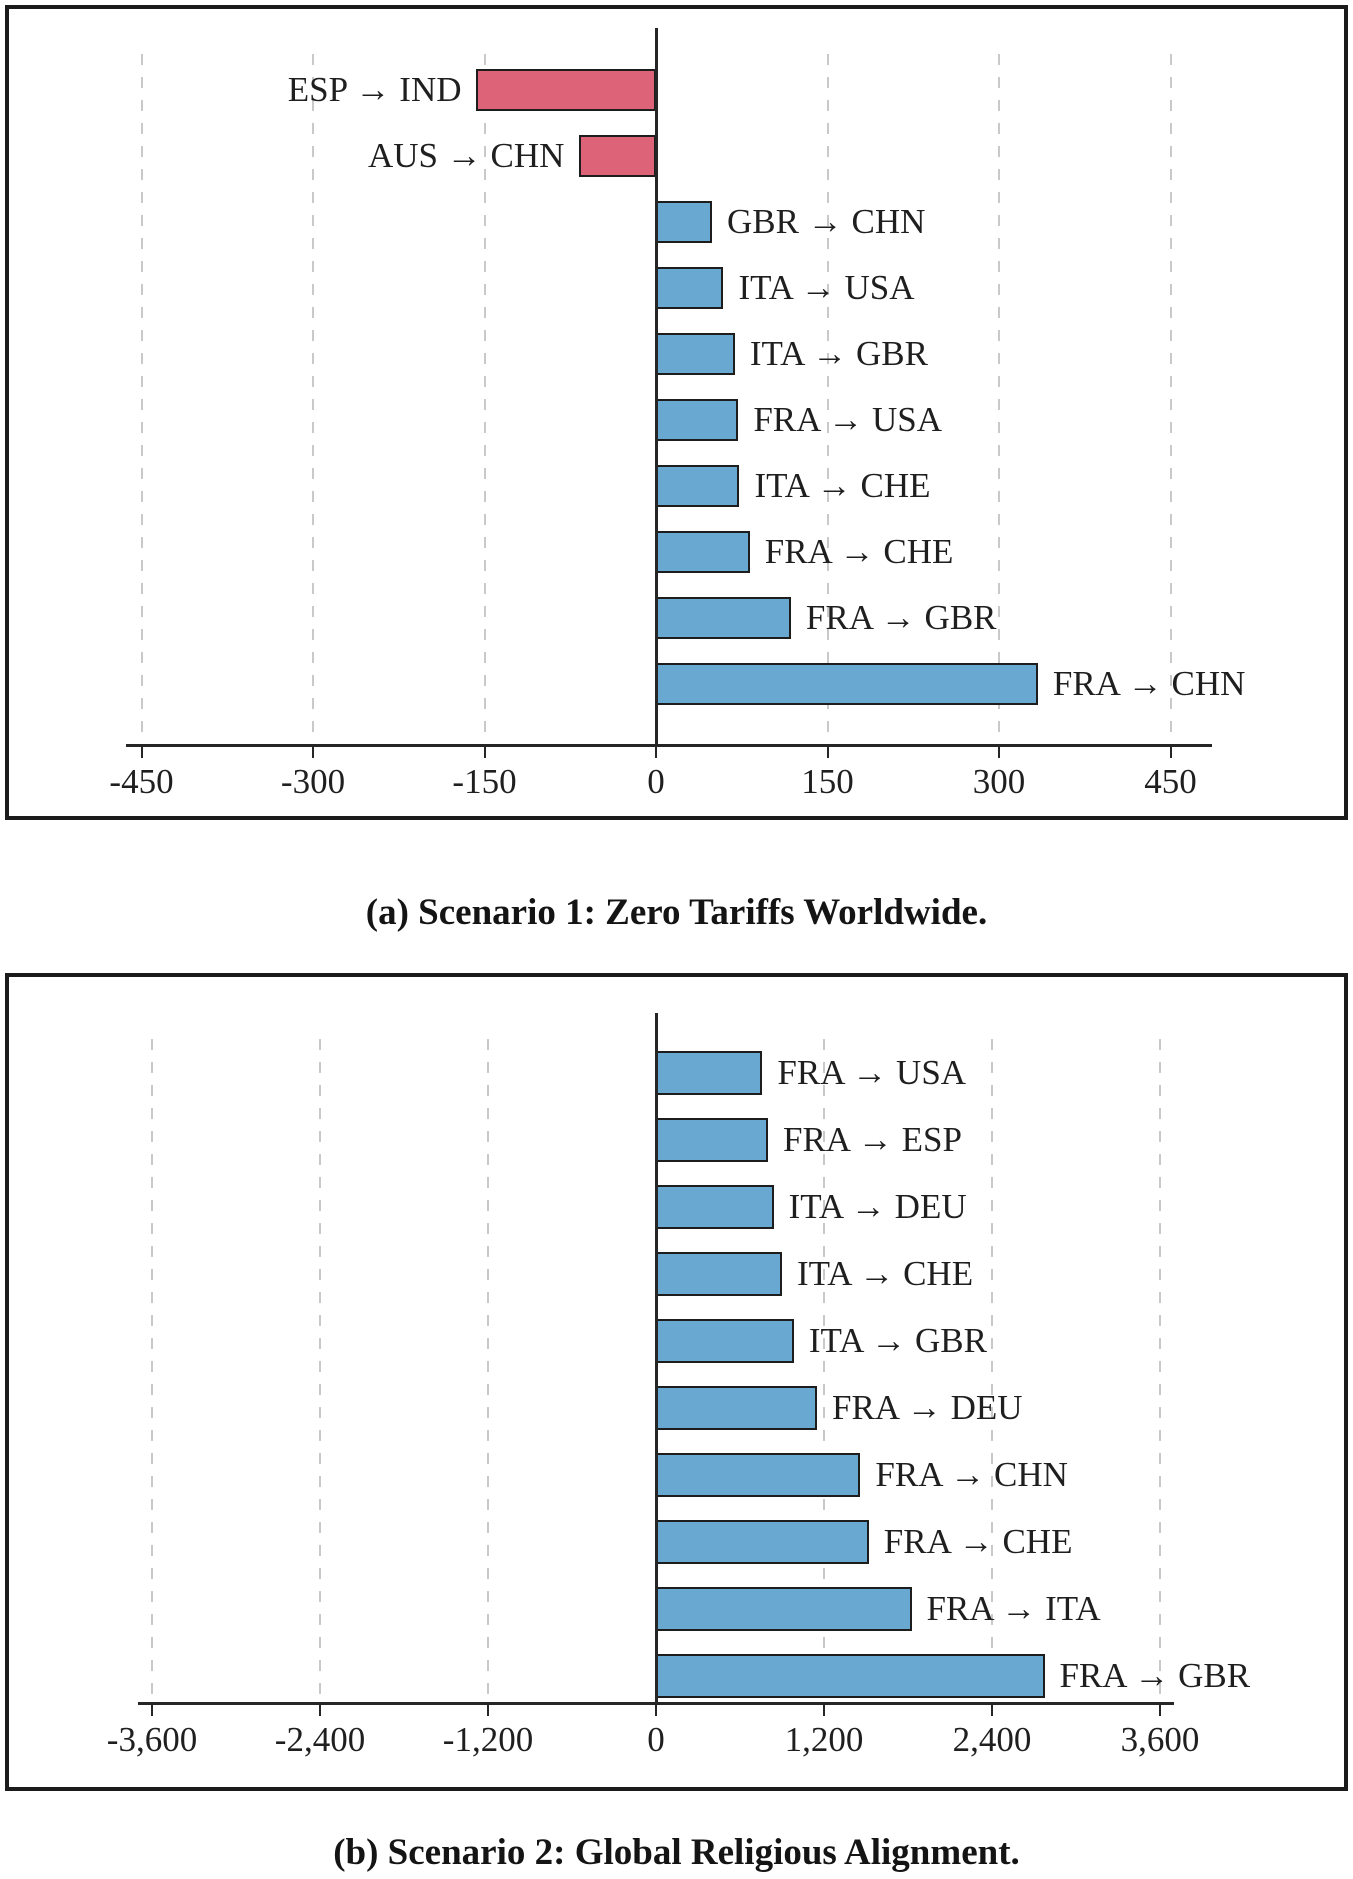 The image size is (1353, 1879). What do you see at coordinates (484, 781) in the screenshot?
I see `x-tick-label: -150` at bounding box center [484, 781].